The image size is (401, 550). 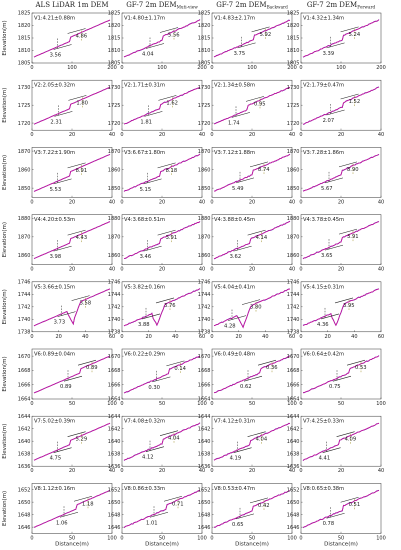 What do you see at coordinates (327, 189) in the screenshot?
I see `offset-value-left: 5.67` at bounding box center [327, 189].